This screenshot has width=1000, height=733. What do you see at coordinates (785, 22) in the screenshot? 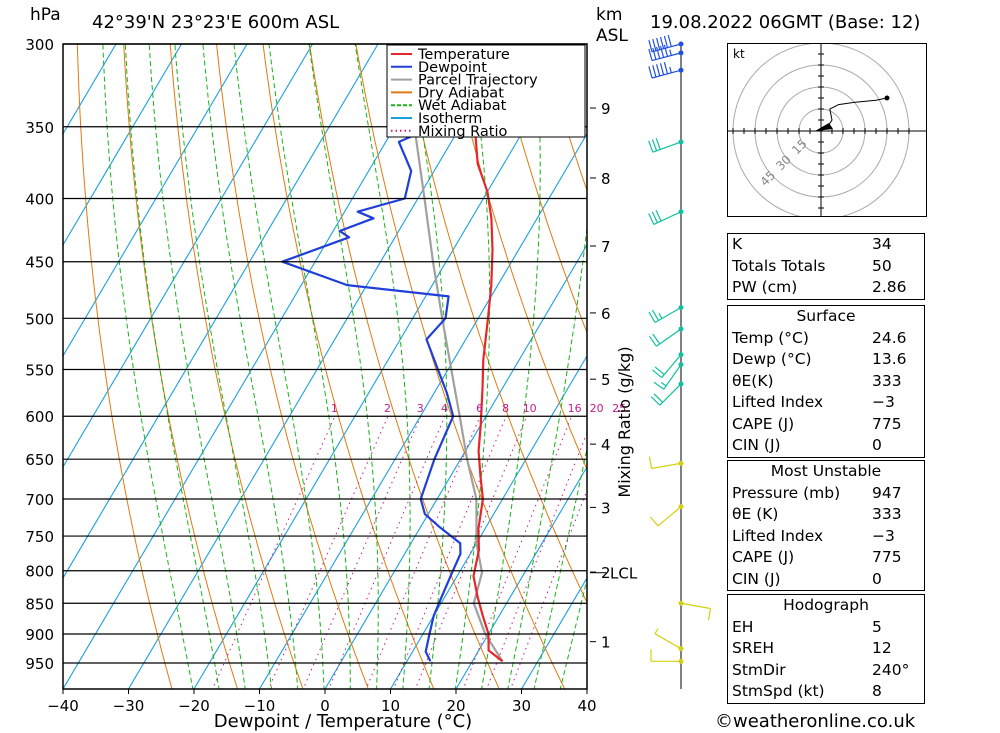
I see `datetime-title: 19.08.2022 06GMT (Base: 12)` at bounding box center [785, 22].